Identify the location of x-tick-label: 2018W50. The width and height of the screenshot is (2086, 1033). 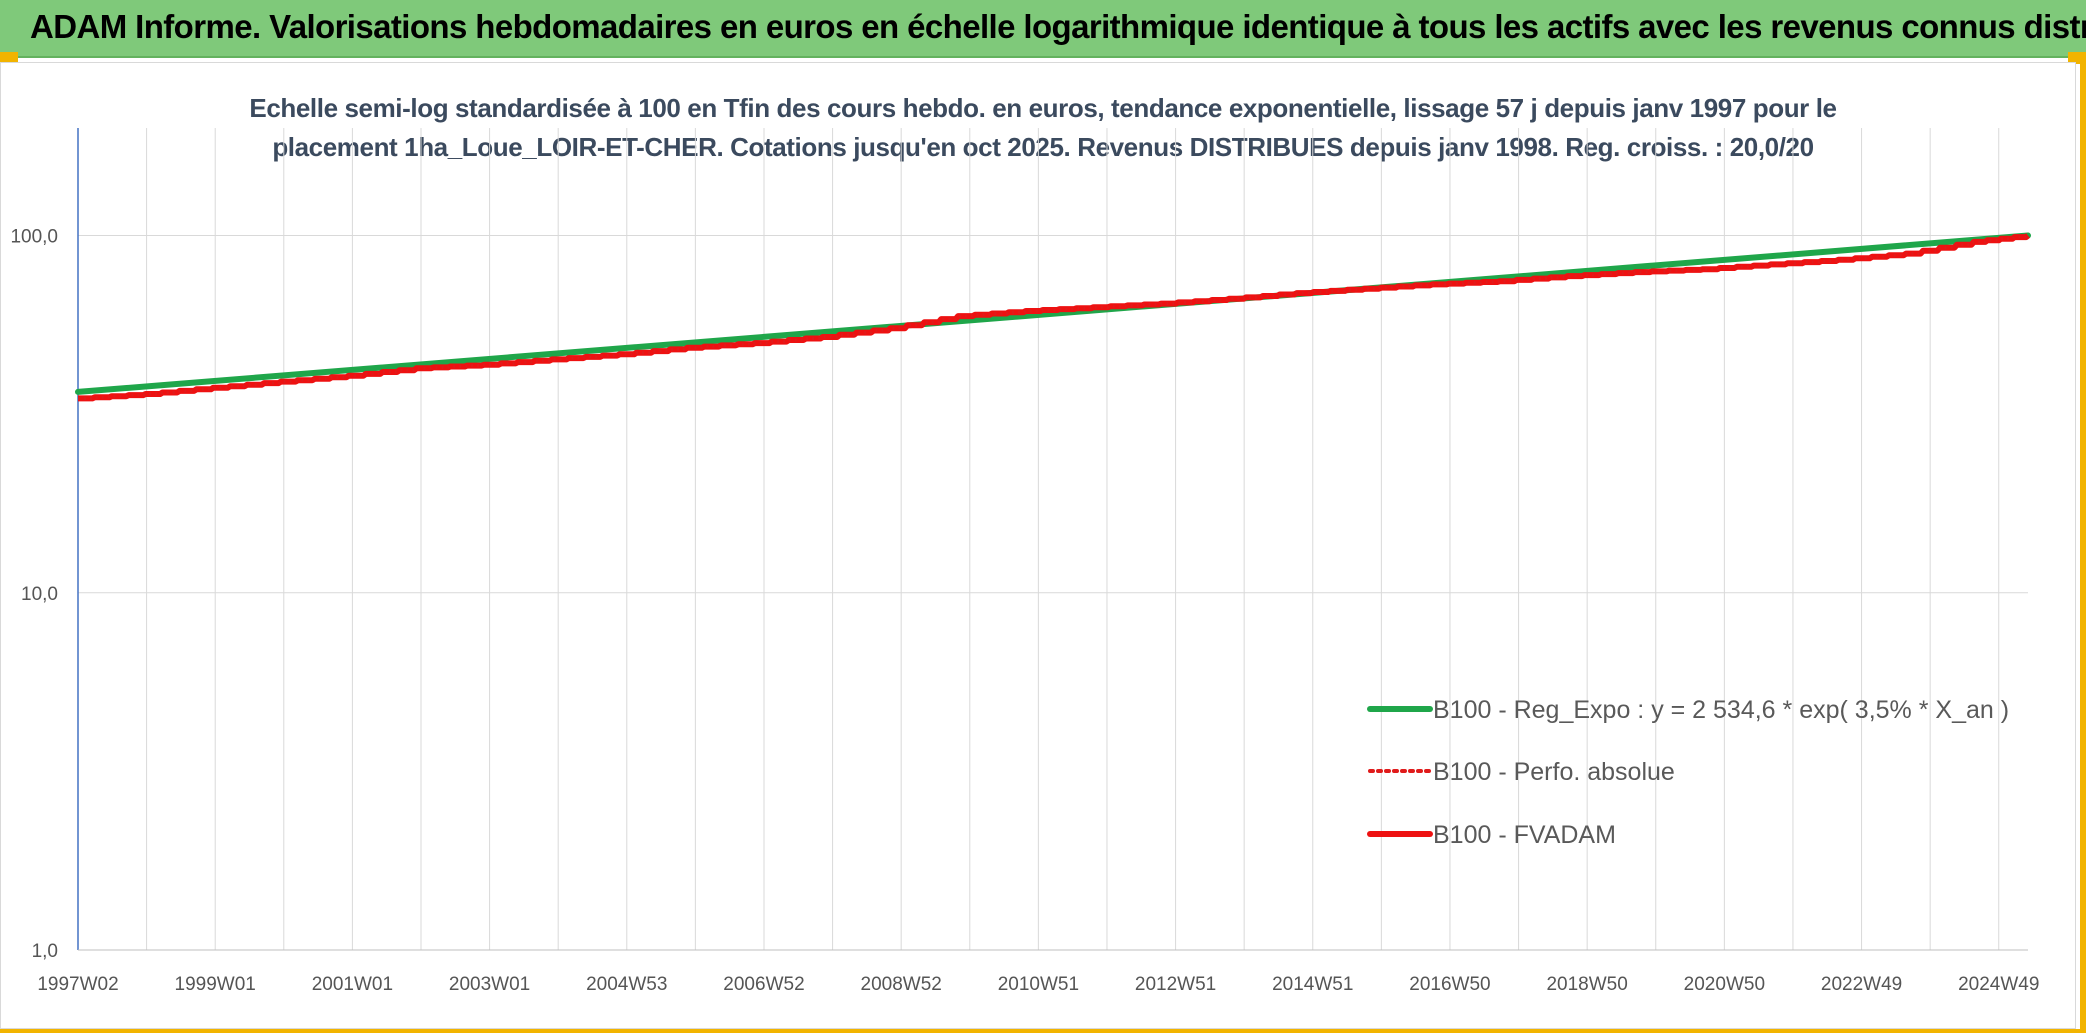
(1586, 984).